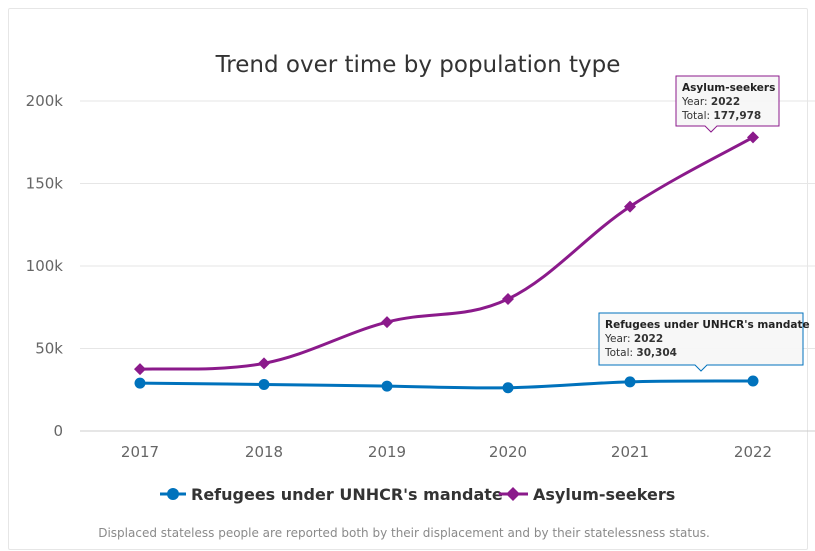  Describe the element at coordinates (630, 452) in the screenshot. I see `x-tick-label: 2021` at that location.